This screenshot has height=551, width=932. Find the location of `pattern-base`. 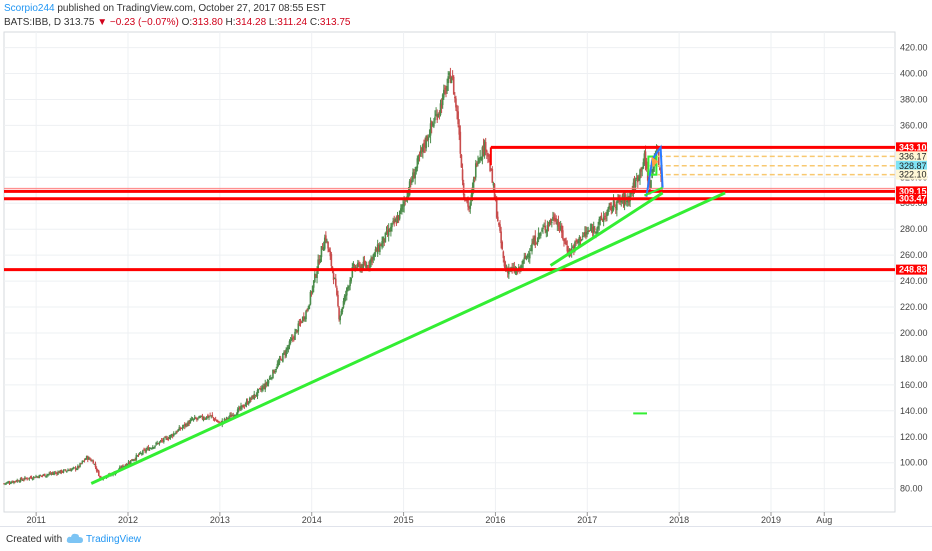

pattern-base is located at coordinates (653, 191).